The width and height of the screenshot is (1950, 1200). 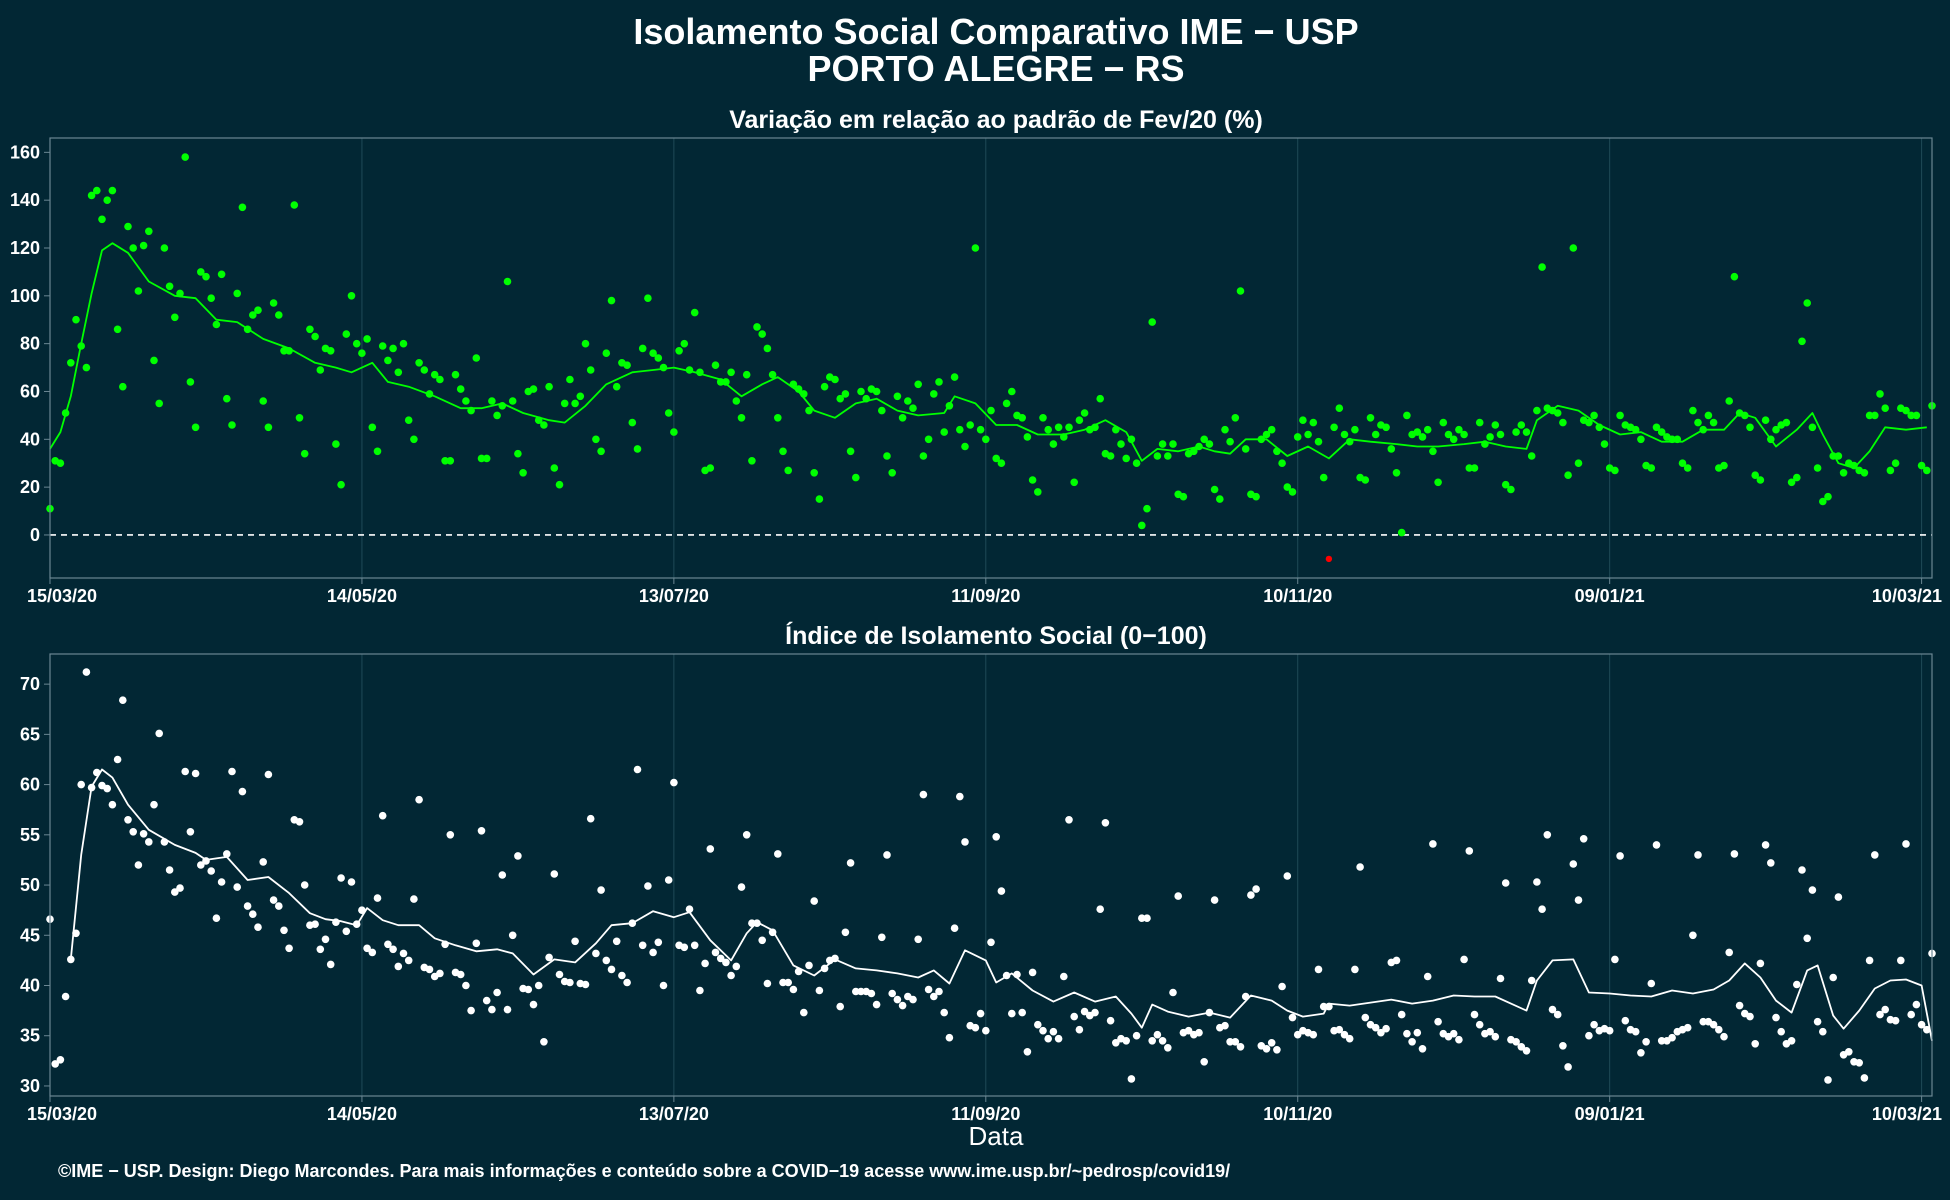 I want to click on x-tick-label: 10/11/20, so click(x=1297, y=596).